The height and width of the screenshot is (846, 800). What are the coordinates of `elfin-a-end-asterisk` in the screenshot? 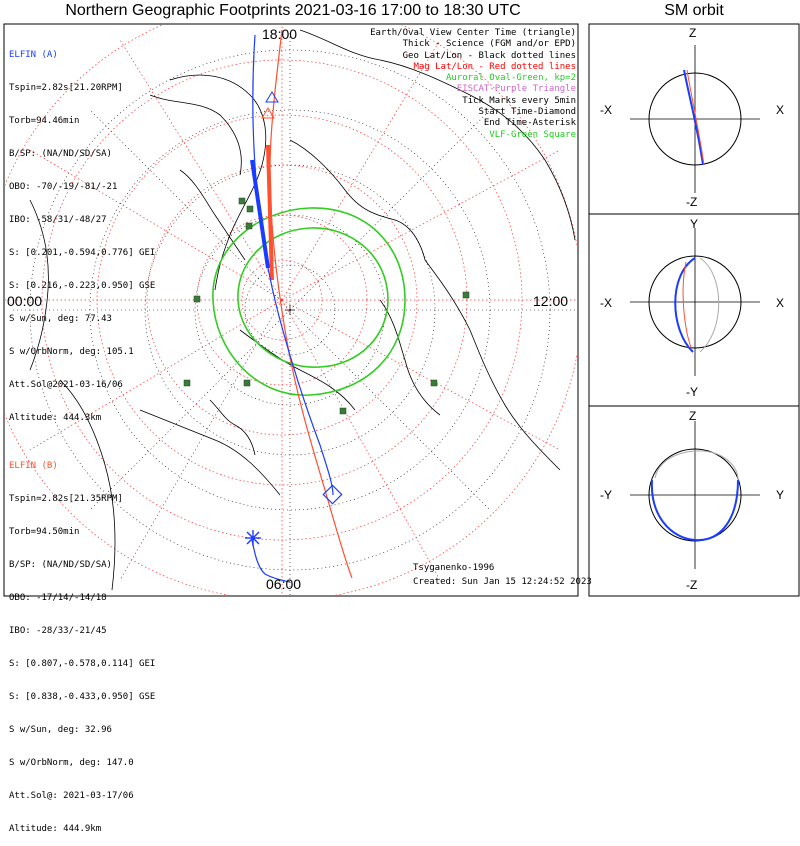 It's located at (253, 538).